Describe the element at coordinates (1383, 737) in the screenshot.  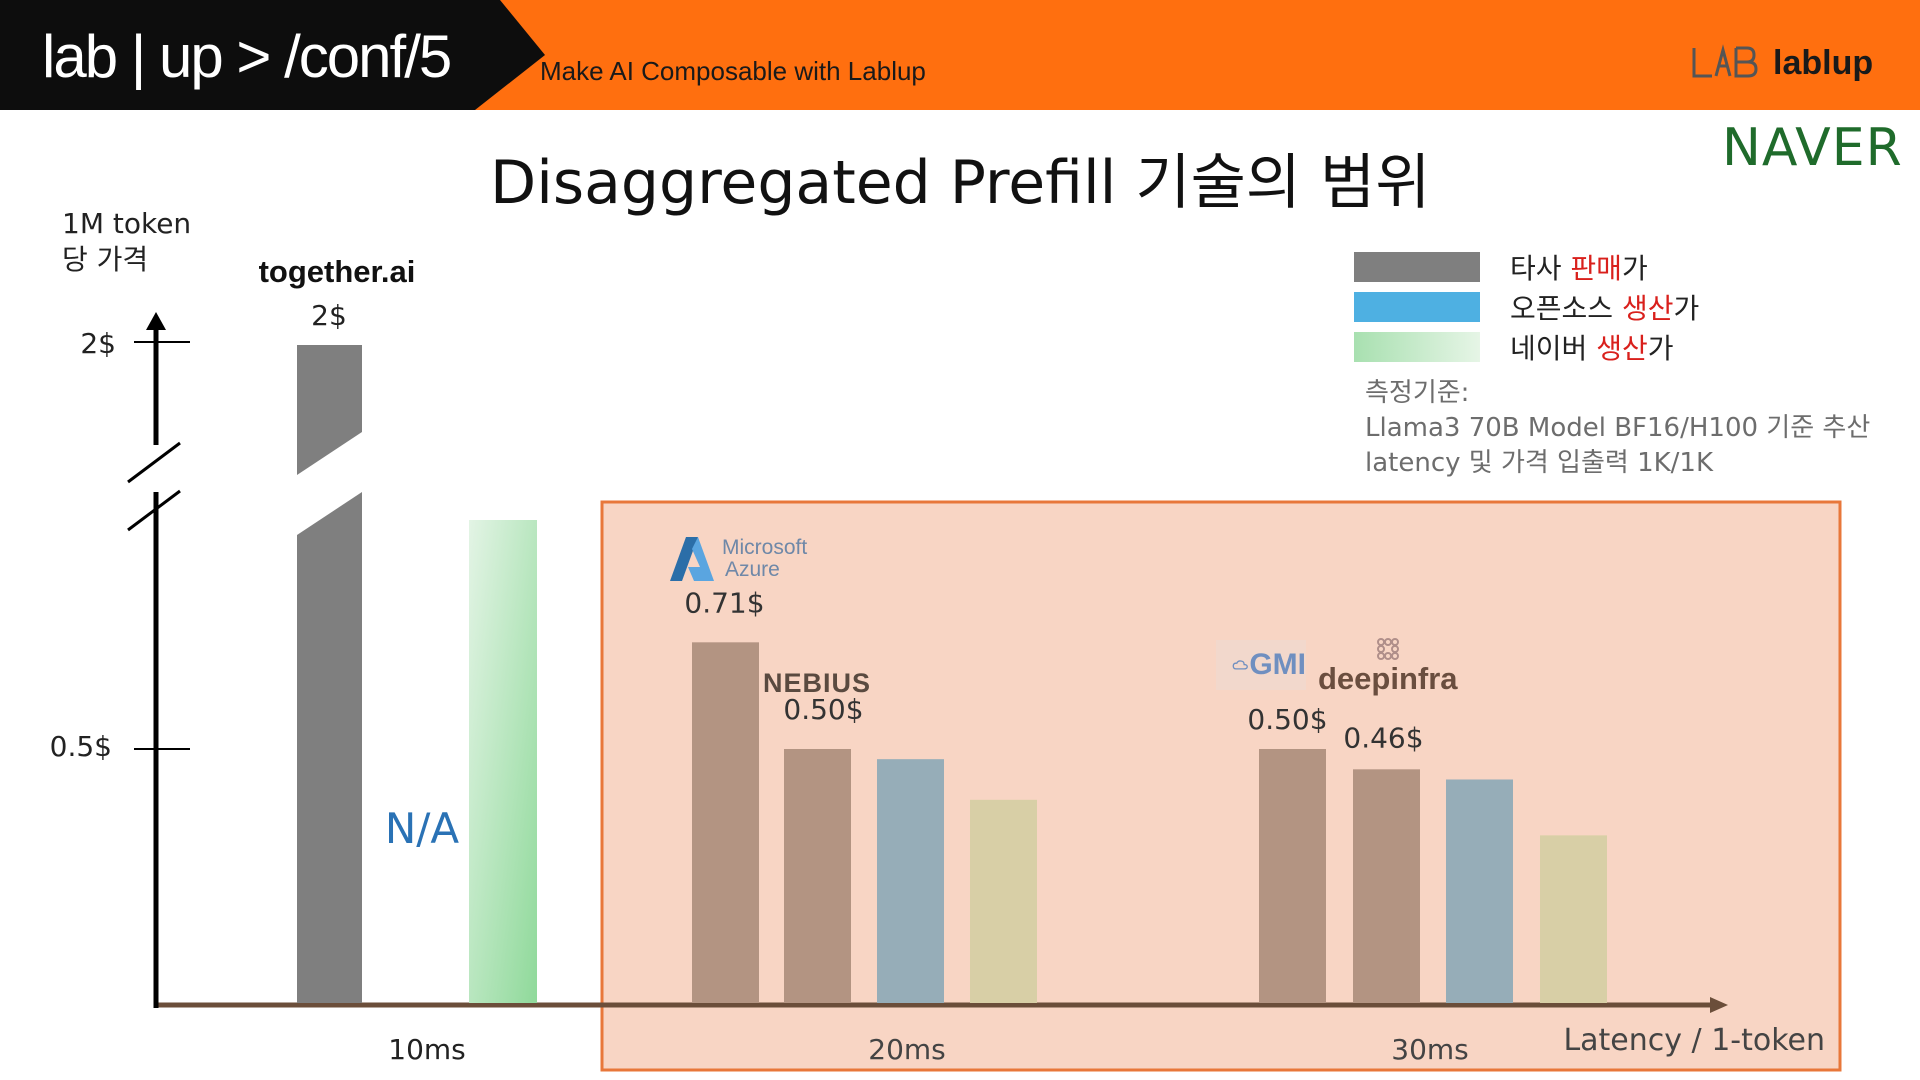
I see `bar-value-label-deepinfra: 0.46$` at that location.